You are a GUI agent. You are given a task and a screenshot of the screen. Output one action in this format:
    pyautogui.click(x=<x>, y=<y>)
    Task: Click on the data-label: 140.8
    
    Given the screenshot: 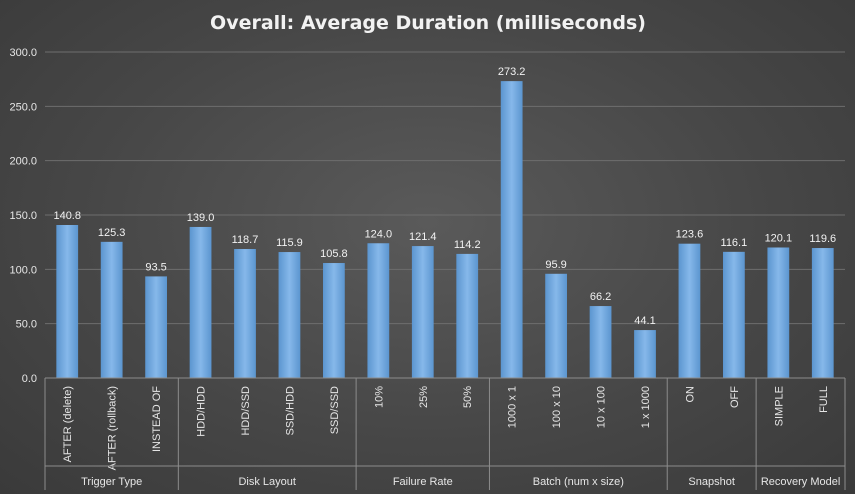 What is the action you would take?
    pyautogui.click(x=67, y=216)
    